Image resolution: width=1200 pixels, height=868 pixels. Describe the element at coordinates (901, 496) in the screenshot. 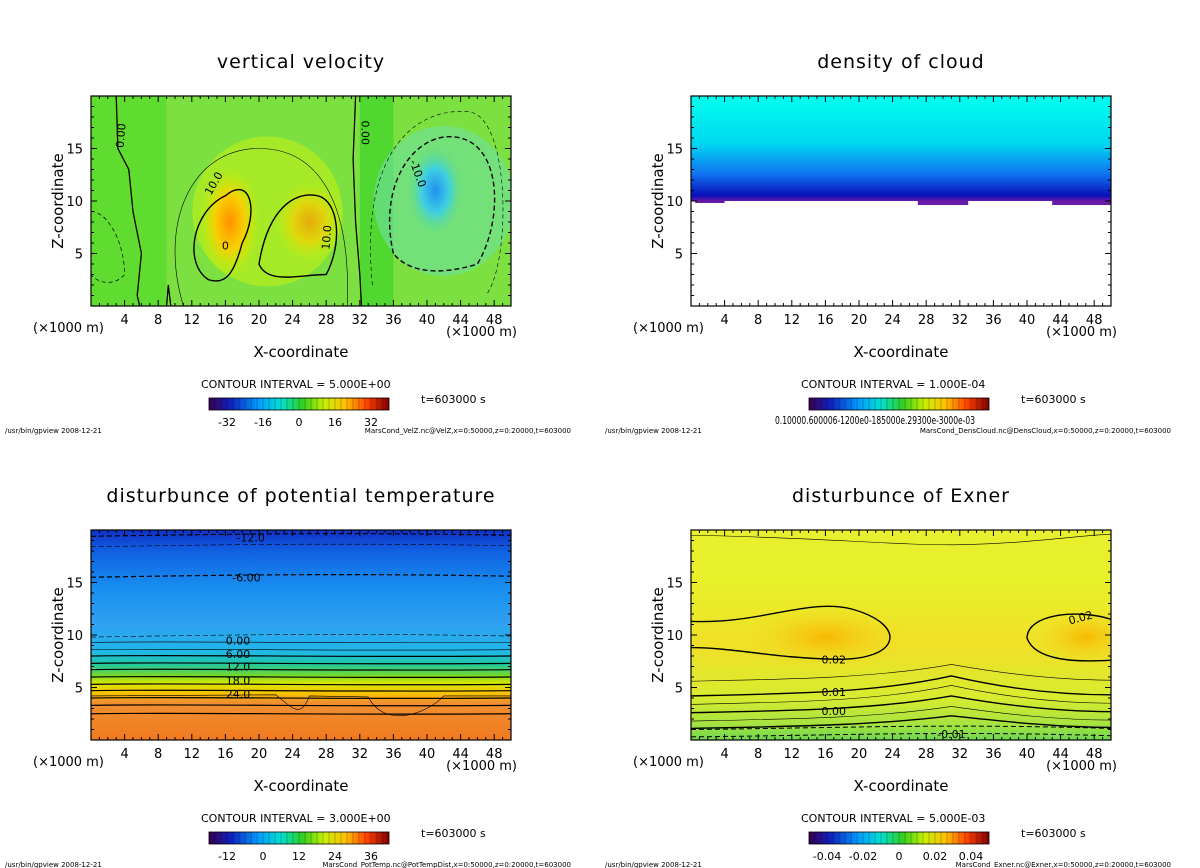

I see `chart-title: disturbunce of Exner` at that location.